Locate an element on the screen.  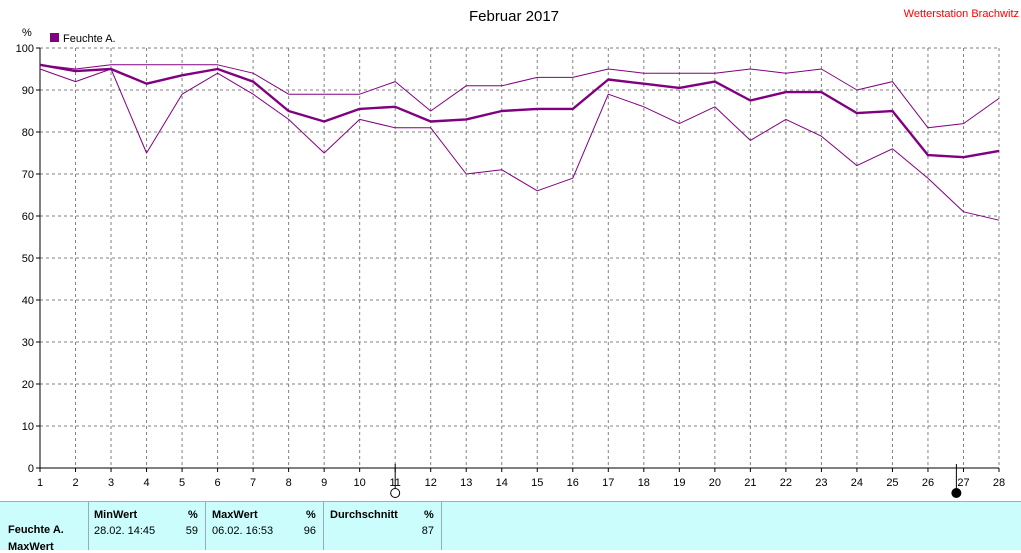
x-tick-label: 16 is located at coordinates (573, 483).